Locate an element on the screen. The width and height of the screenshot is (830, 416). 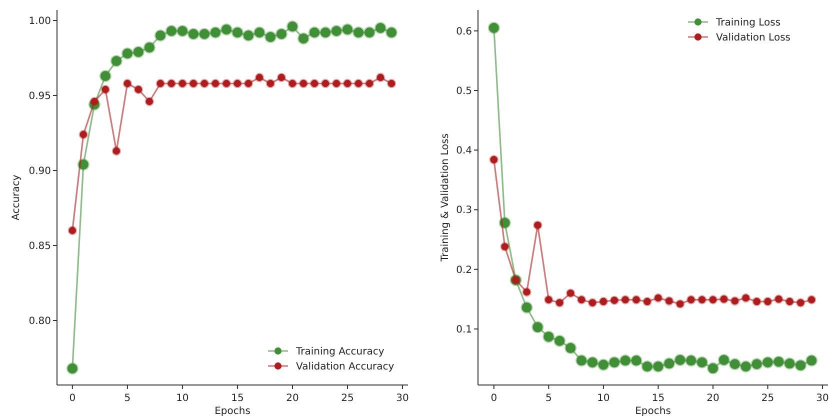
legend-label: Validation Loss is located at coordinates (753, 38).